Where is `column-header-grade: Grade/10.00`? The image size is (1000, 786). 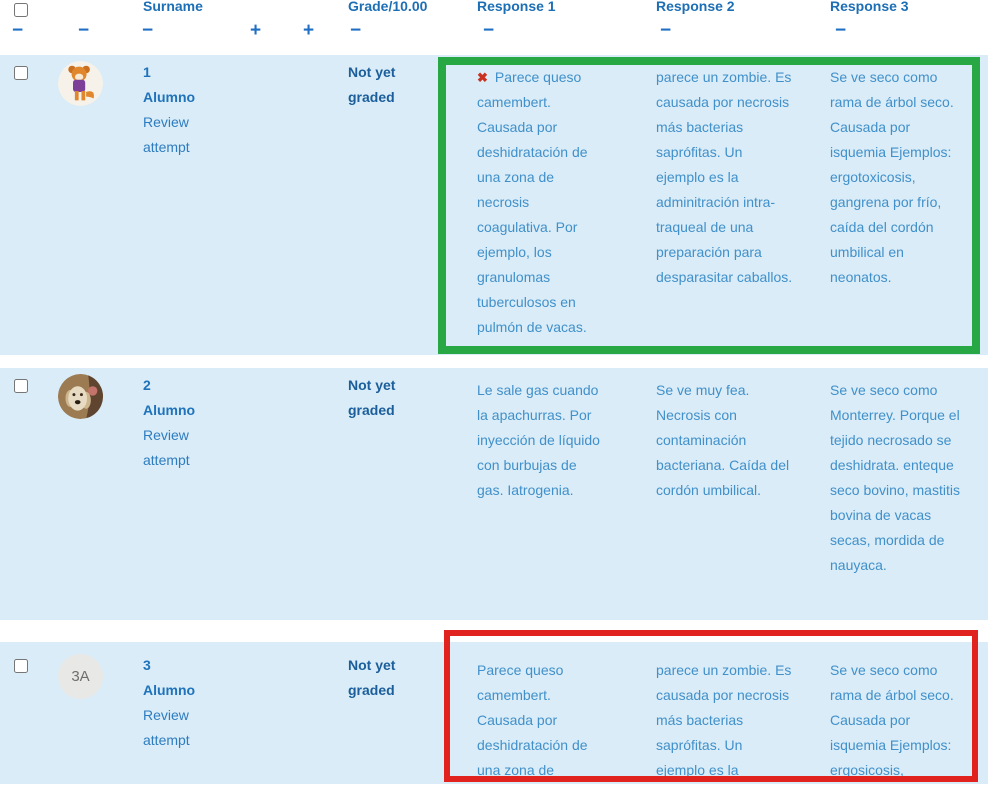 column-header-grade: Grade/10.00 is located at coordinates (388, 7).